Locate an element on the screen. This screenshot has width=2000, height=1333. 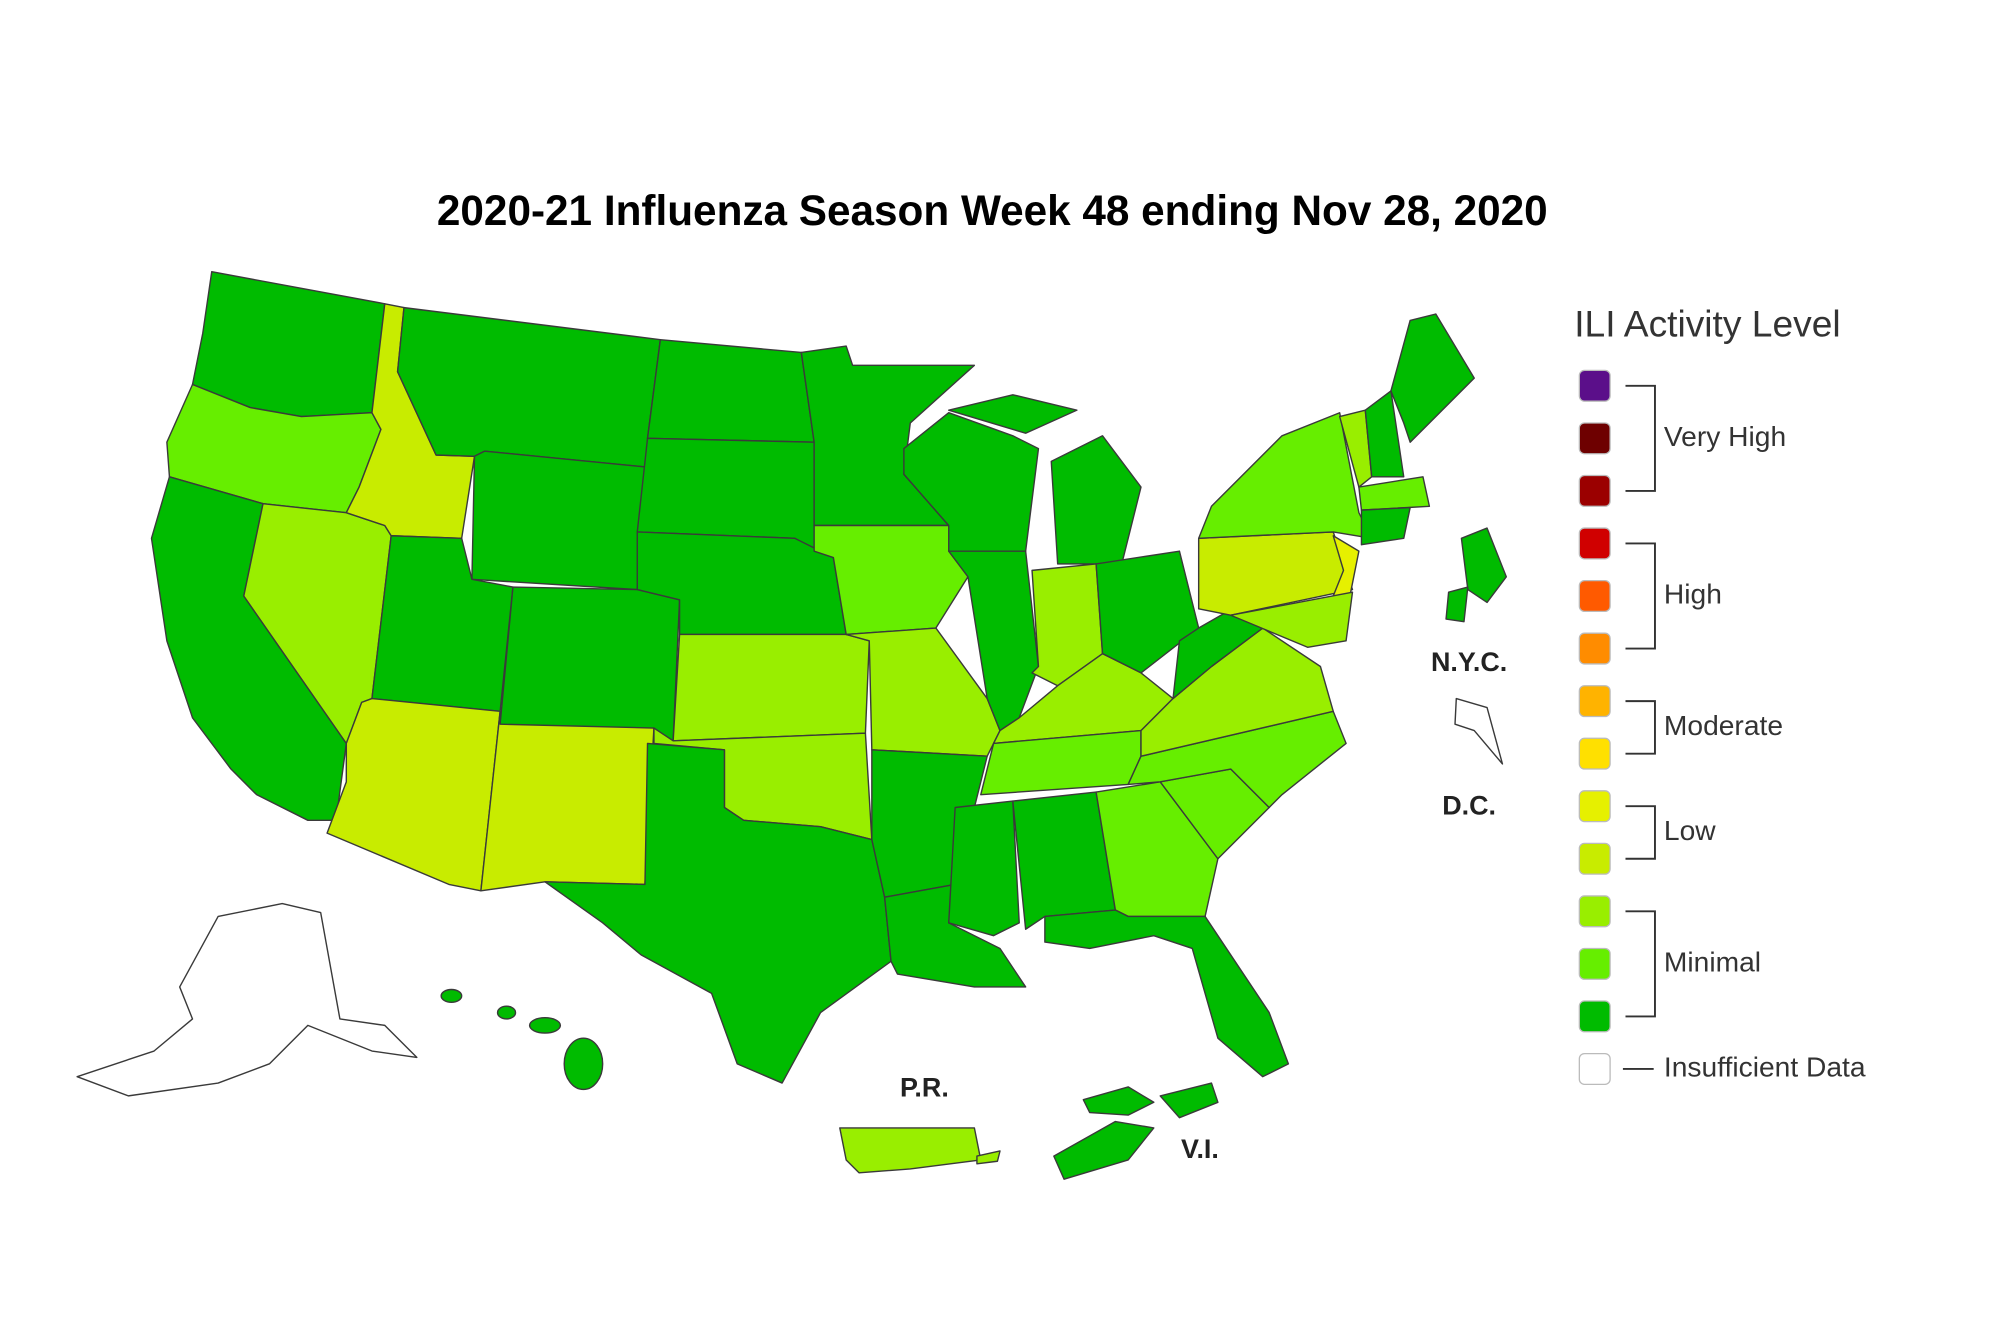
legend-label: High is located at coordinates (1693, 593).